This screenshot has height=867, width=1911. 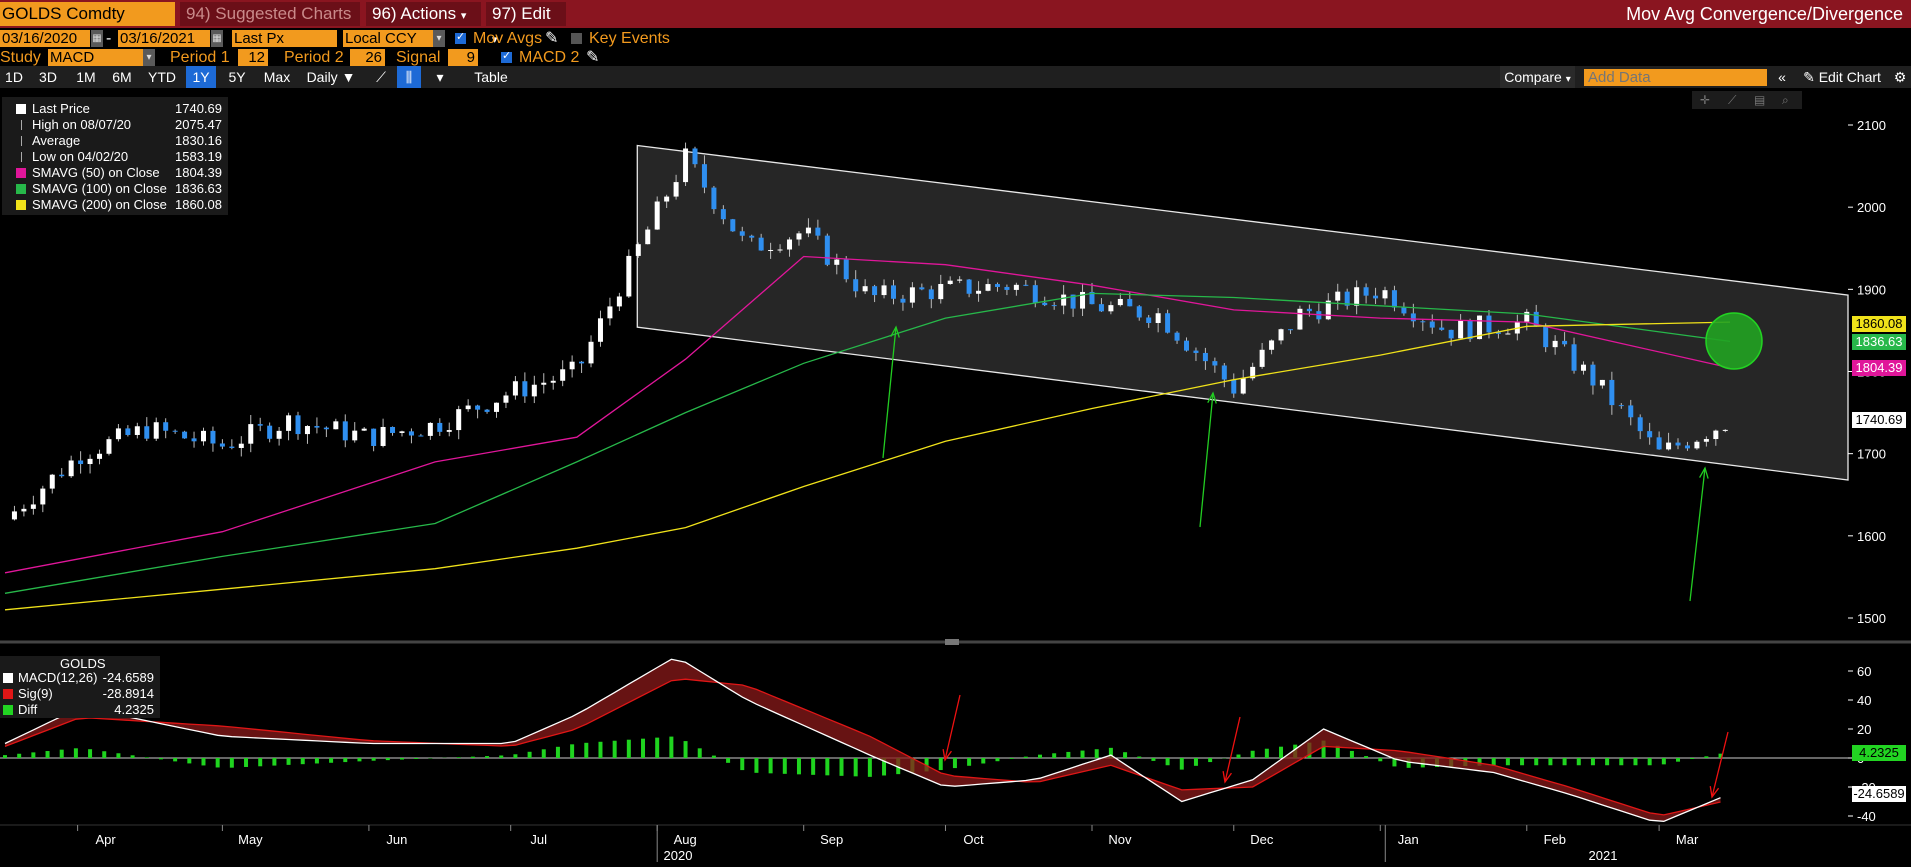 What do you see at coordinates (237, 77) in the screenshot?
I see `range-5y-button: 5Y` at bounding box center [237, 77].